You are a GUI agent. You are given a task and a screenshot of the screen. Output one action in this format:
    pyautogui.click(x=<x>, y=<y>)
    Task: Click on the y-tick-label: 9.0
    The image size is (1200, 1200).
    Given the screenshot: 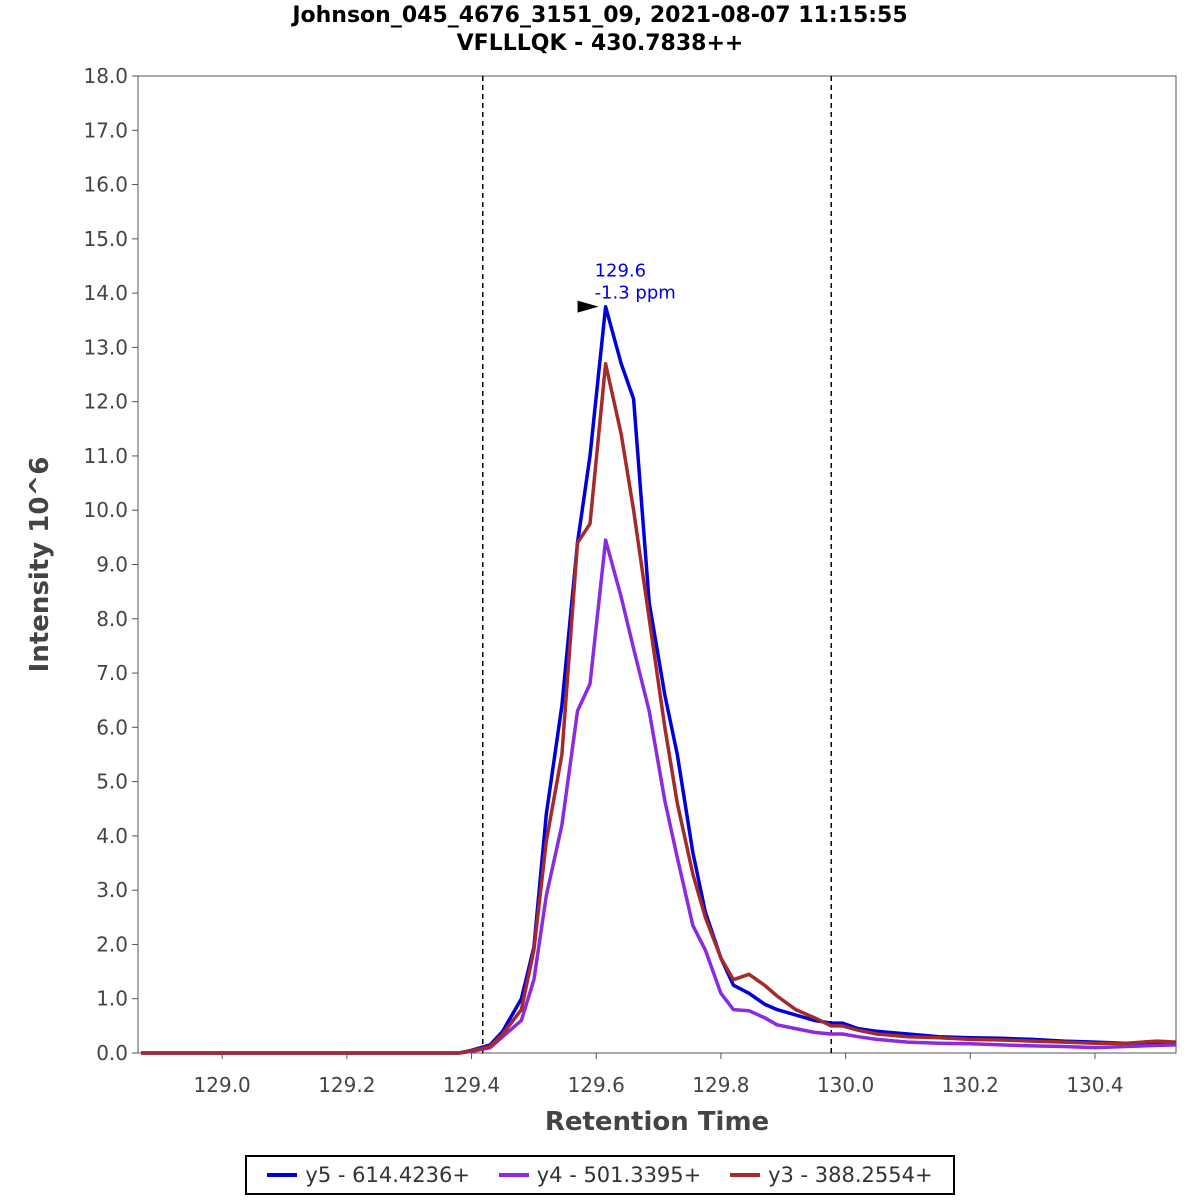 What is the action you would take?
    pyautogui.click(x=112, y=565)
    